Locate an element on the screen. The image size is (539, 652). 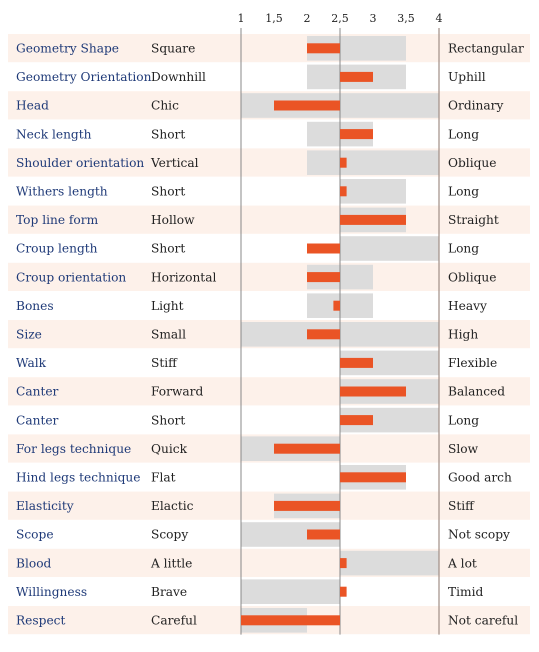
low-label: Vertical is located at coordinates (174, 163).